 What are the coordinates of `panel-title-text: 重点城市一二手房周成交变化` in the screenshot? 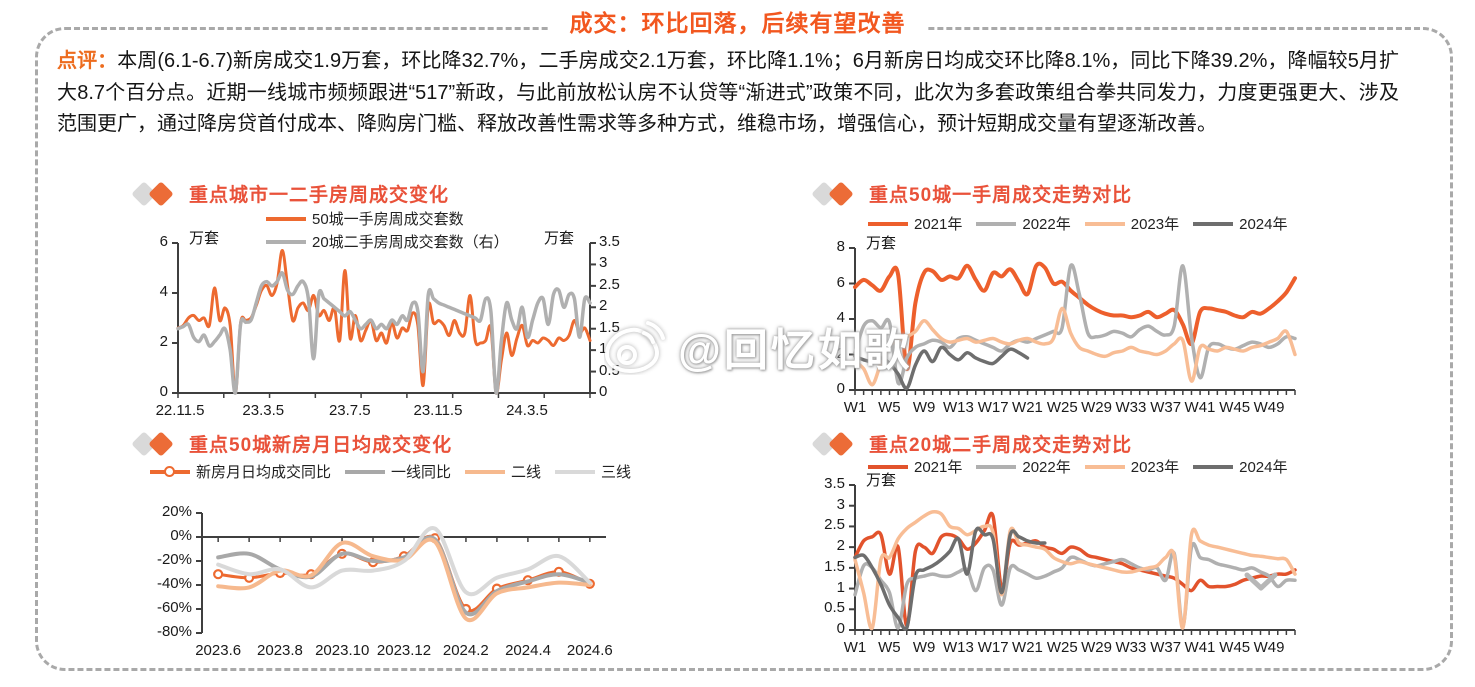 It's located at (319, 195).